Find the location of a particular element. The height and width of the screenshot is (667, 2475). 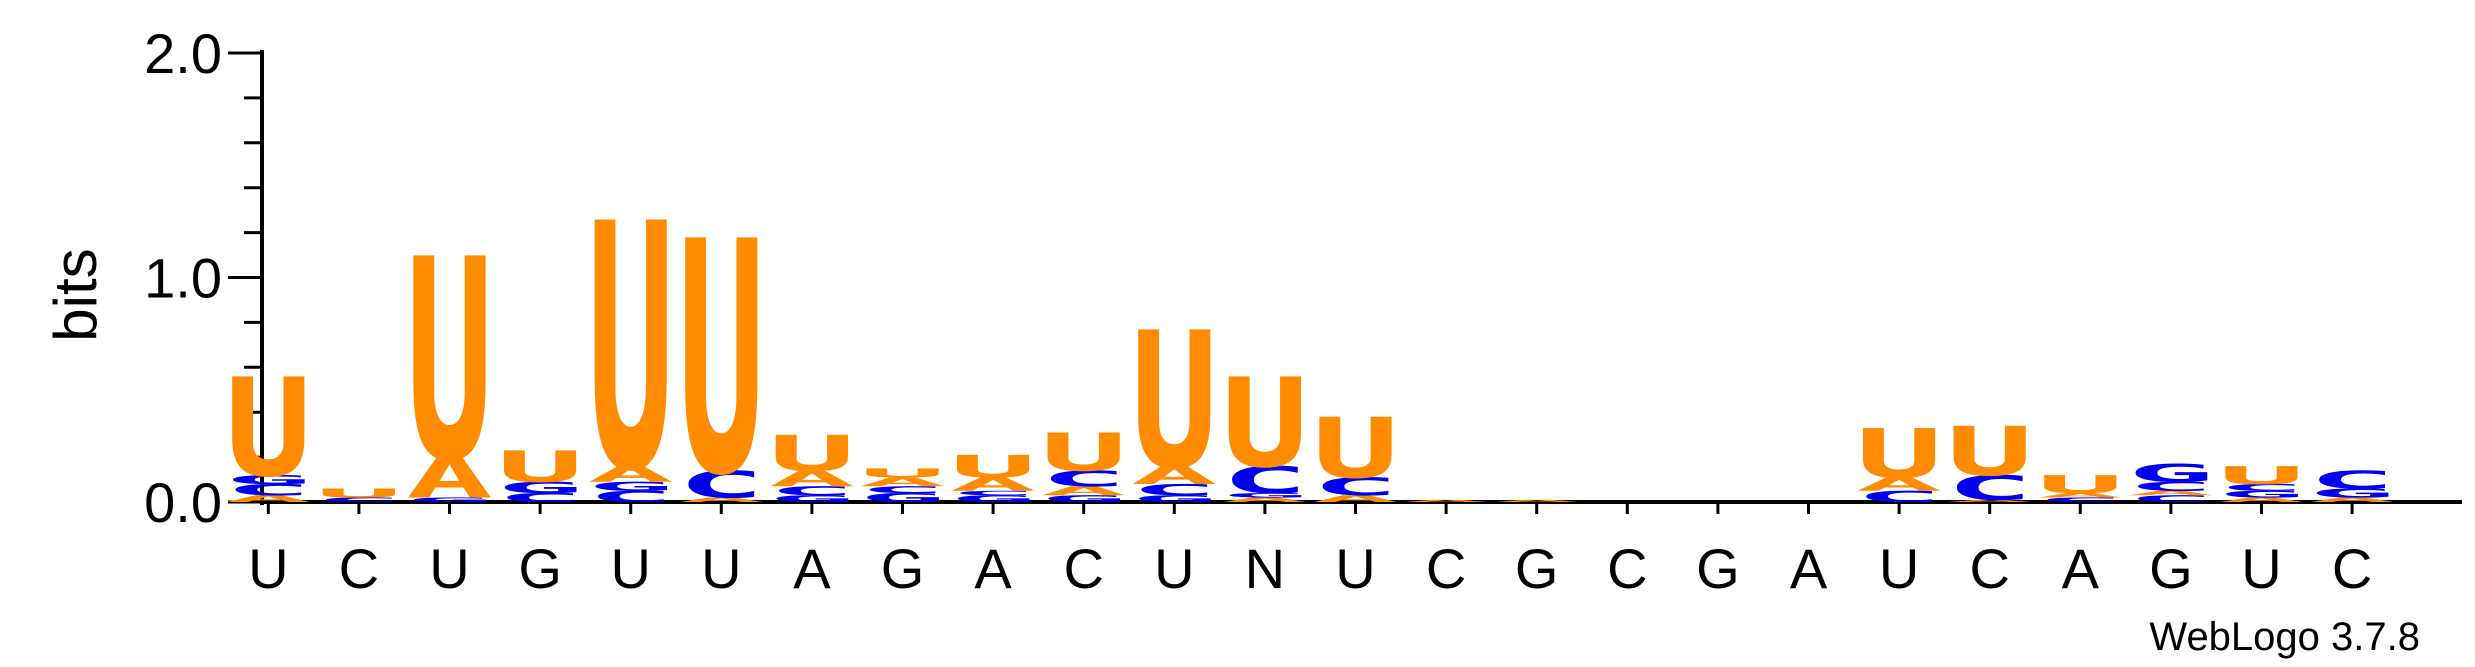

y-tick-label: 0.0 is located at coordinates (183, 502).